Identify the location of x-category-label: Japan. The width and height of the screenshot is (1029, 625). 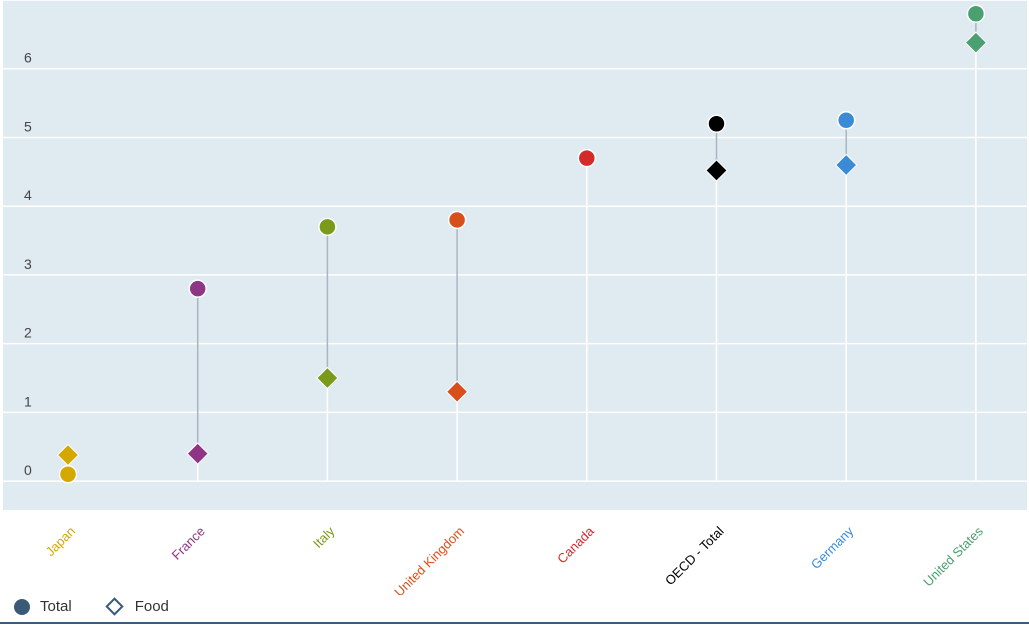
(60, 542).